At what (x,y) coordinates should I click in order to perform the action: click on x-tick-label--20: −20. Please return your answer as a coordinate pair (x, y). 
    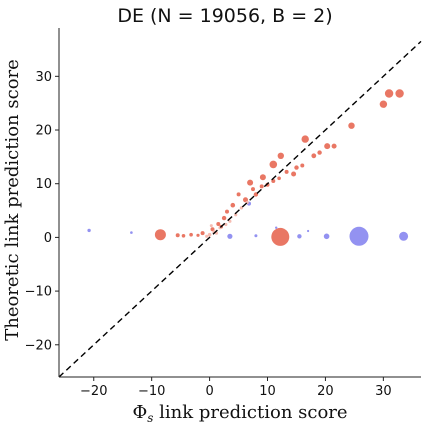
    Looking at the image, I should click on (93, 391).